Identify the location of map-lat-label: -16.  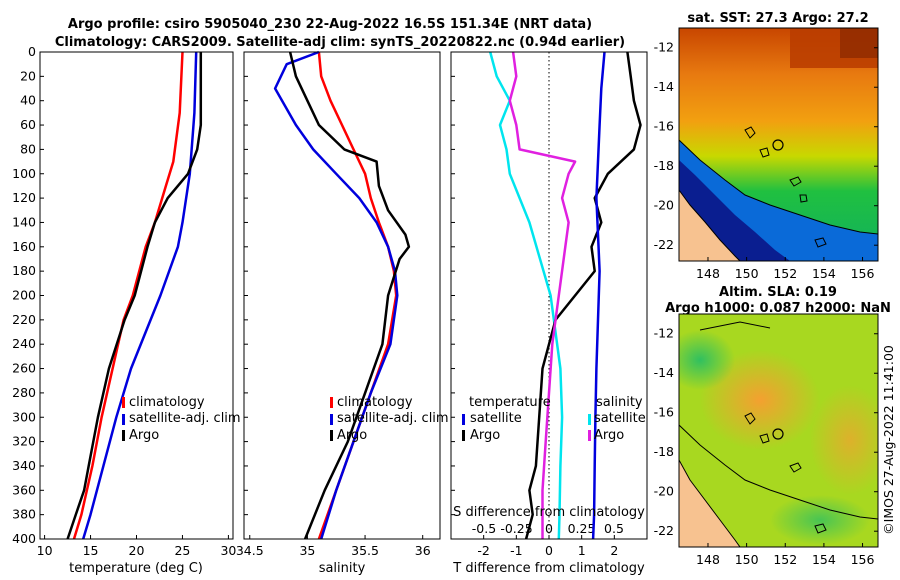
(664, 126).